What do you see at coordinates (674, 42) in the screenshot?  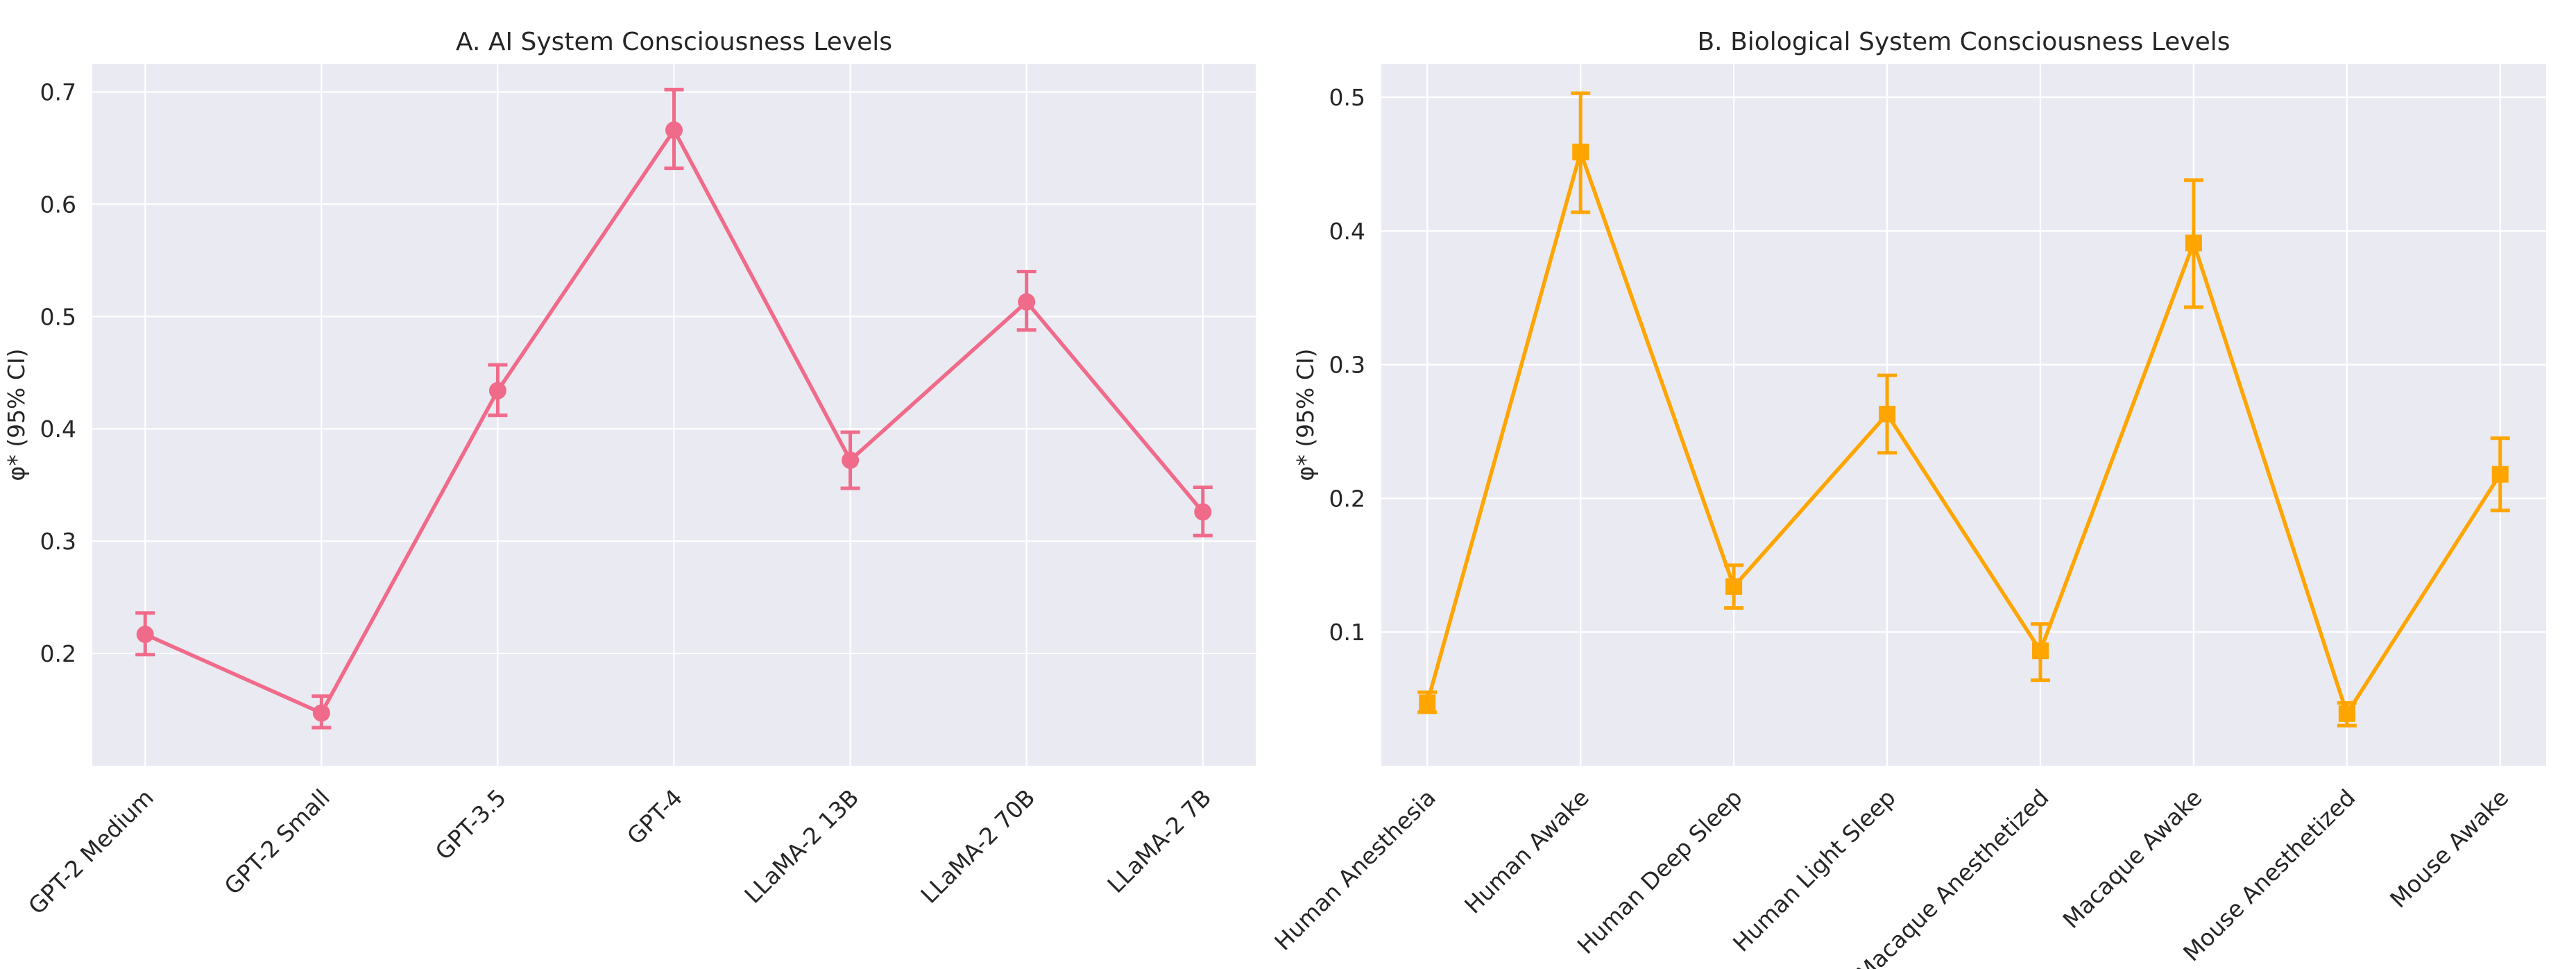 I see `chart-title: A. AI System Consciousness Levels` at bounding box center [674, 42].